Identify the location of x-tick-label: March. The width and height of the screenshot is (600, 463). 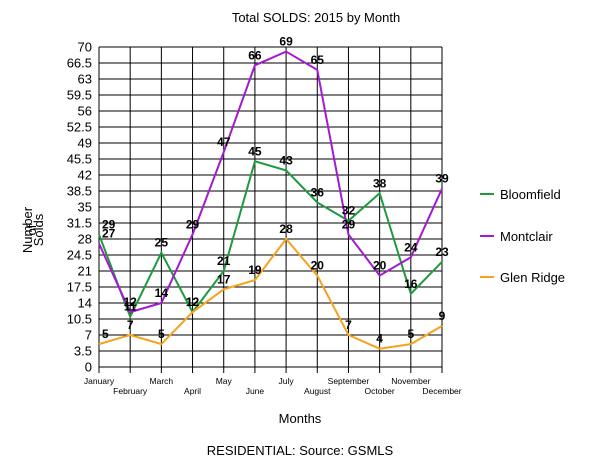
(162, 381).